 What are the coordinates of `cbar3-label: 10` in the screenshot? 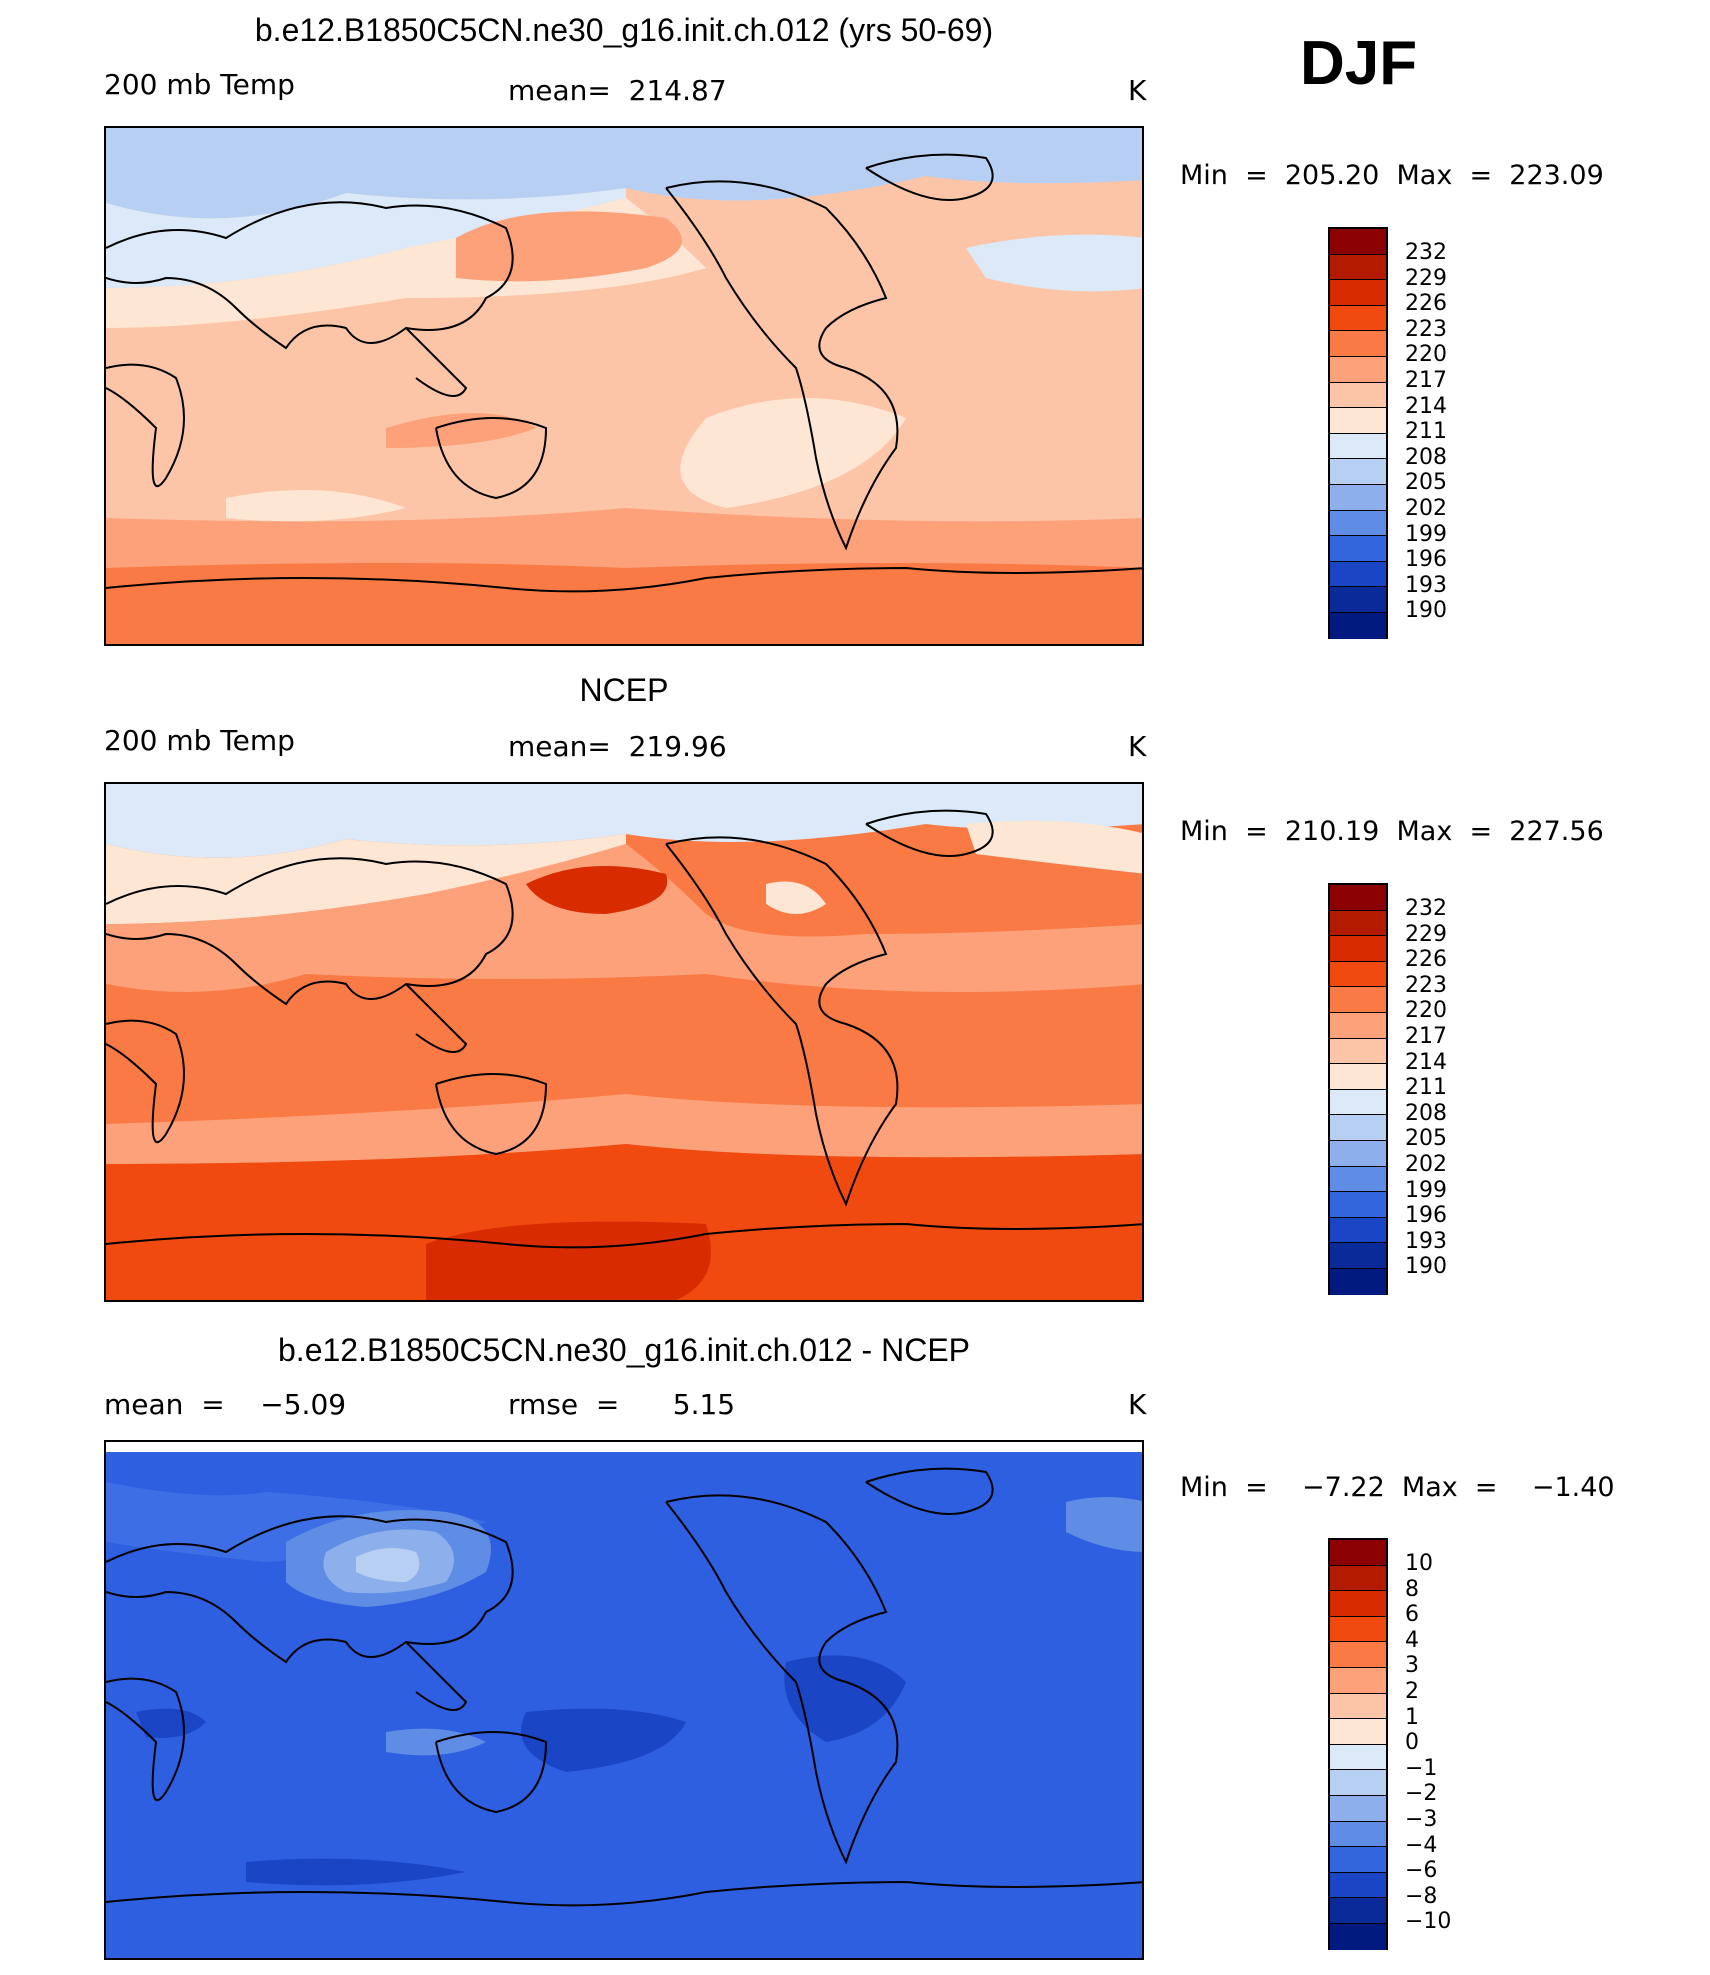 It's located at (1419, 1563).